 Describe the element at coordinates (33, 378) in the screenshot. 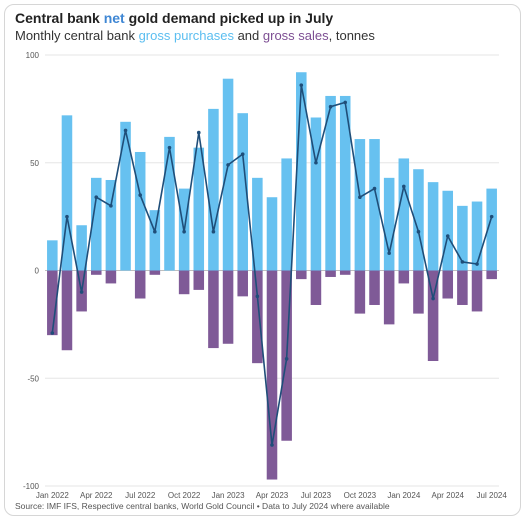

I see `y-tick-label: -50` at that location.